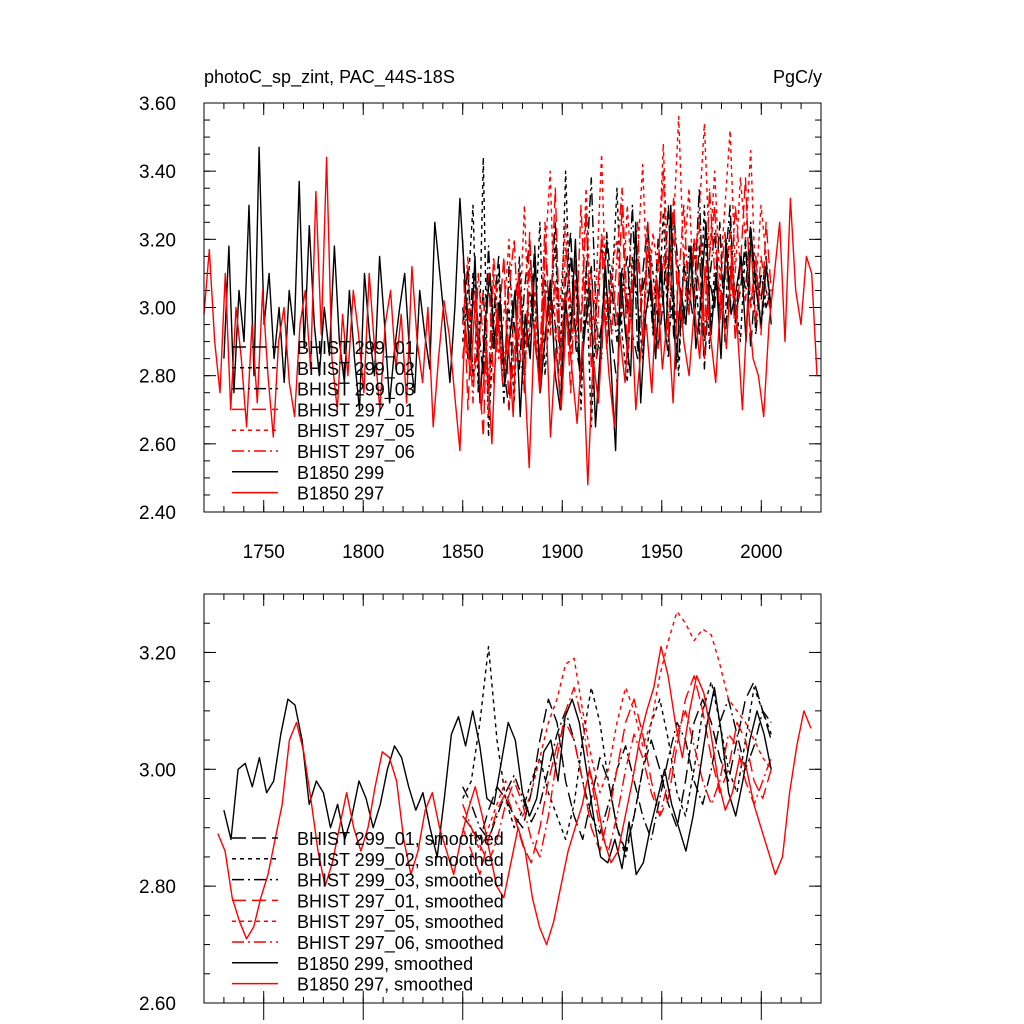 This screenshot has width=1024, height=1024. Describe the element at coordinates (356, 348) in the screenshot. I see `top-legend-label: BHIST 299_01` at that location.